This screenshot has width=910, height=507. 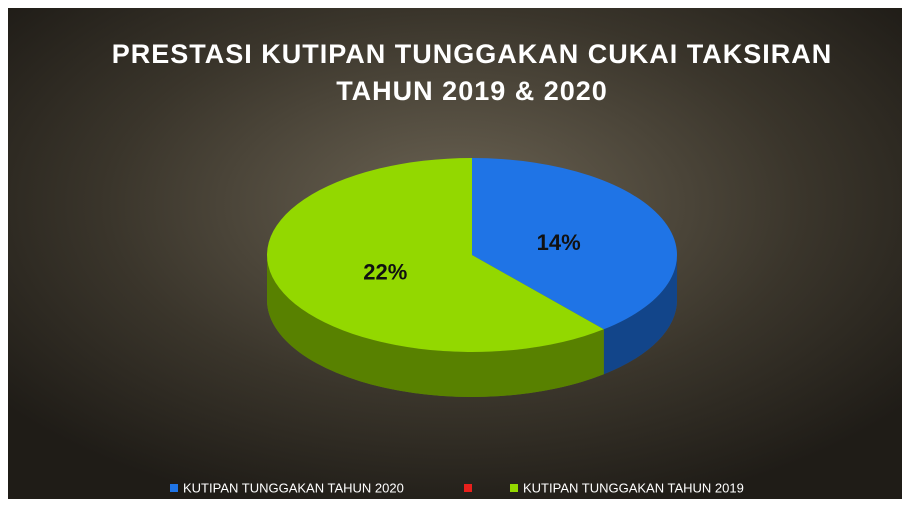 What do you see at coordinates (385, 272) in the screenshot?
I see `data-label: 22%` at bounding box center [385, 272].